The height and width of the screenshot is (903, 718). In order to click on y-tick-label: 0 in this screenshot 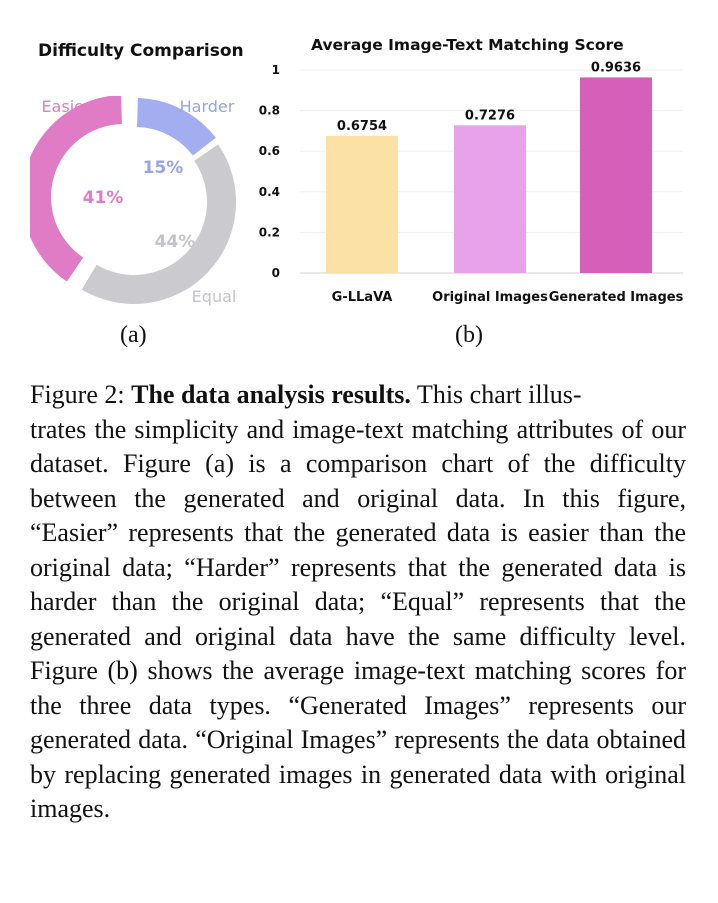, I will do `click(276, 273)`.